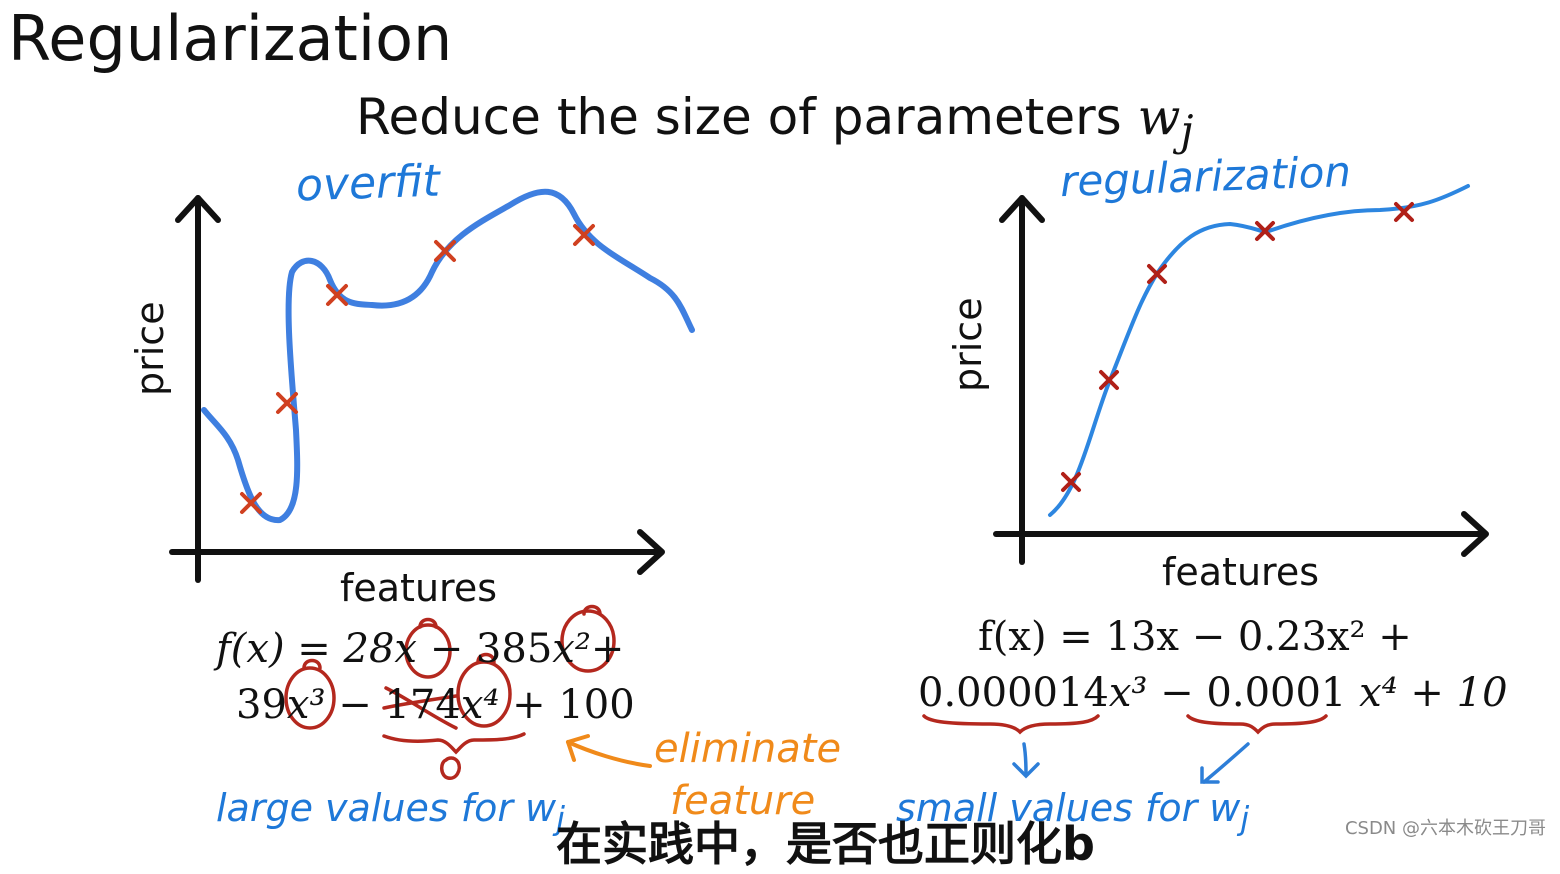 This screenshot has height=874, width=1560. What do you see at coordinates (739, 117) in the screenshot?
I see `subtitle-text: Reduce the size of parameters` at bounding box center [739, 117].